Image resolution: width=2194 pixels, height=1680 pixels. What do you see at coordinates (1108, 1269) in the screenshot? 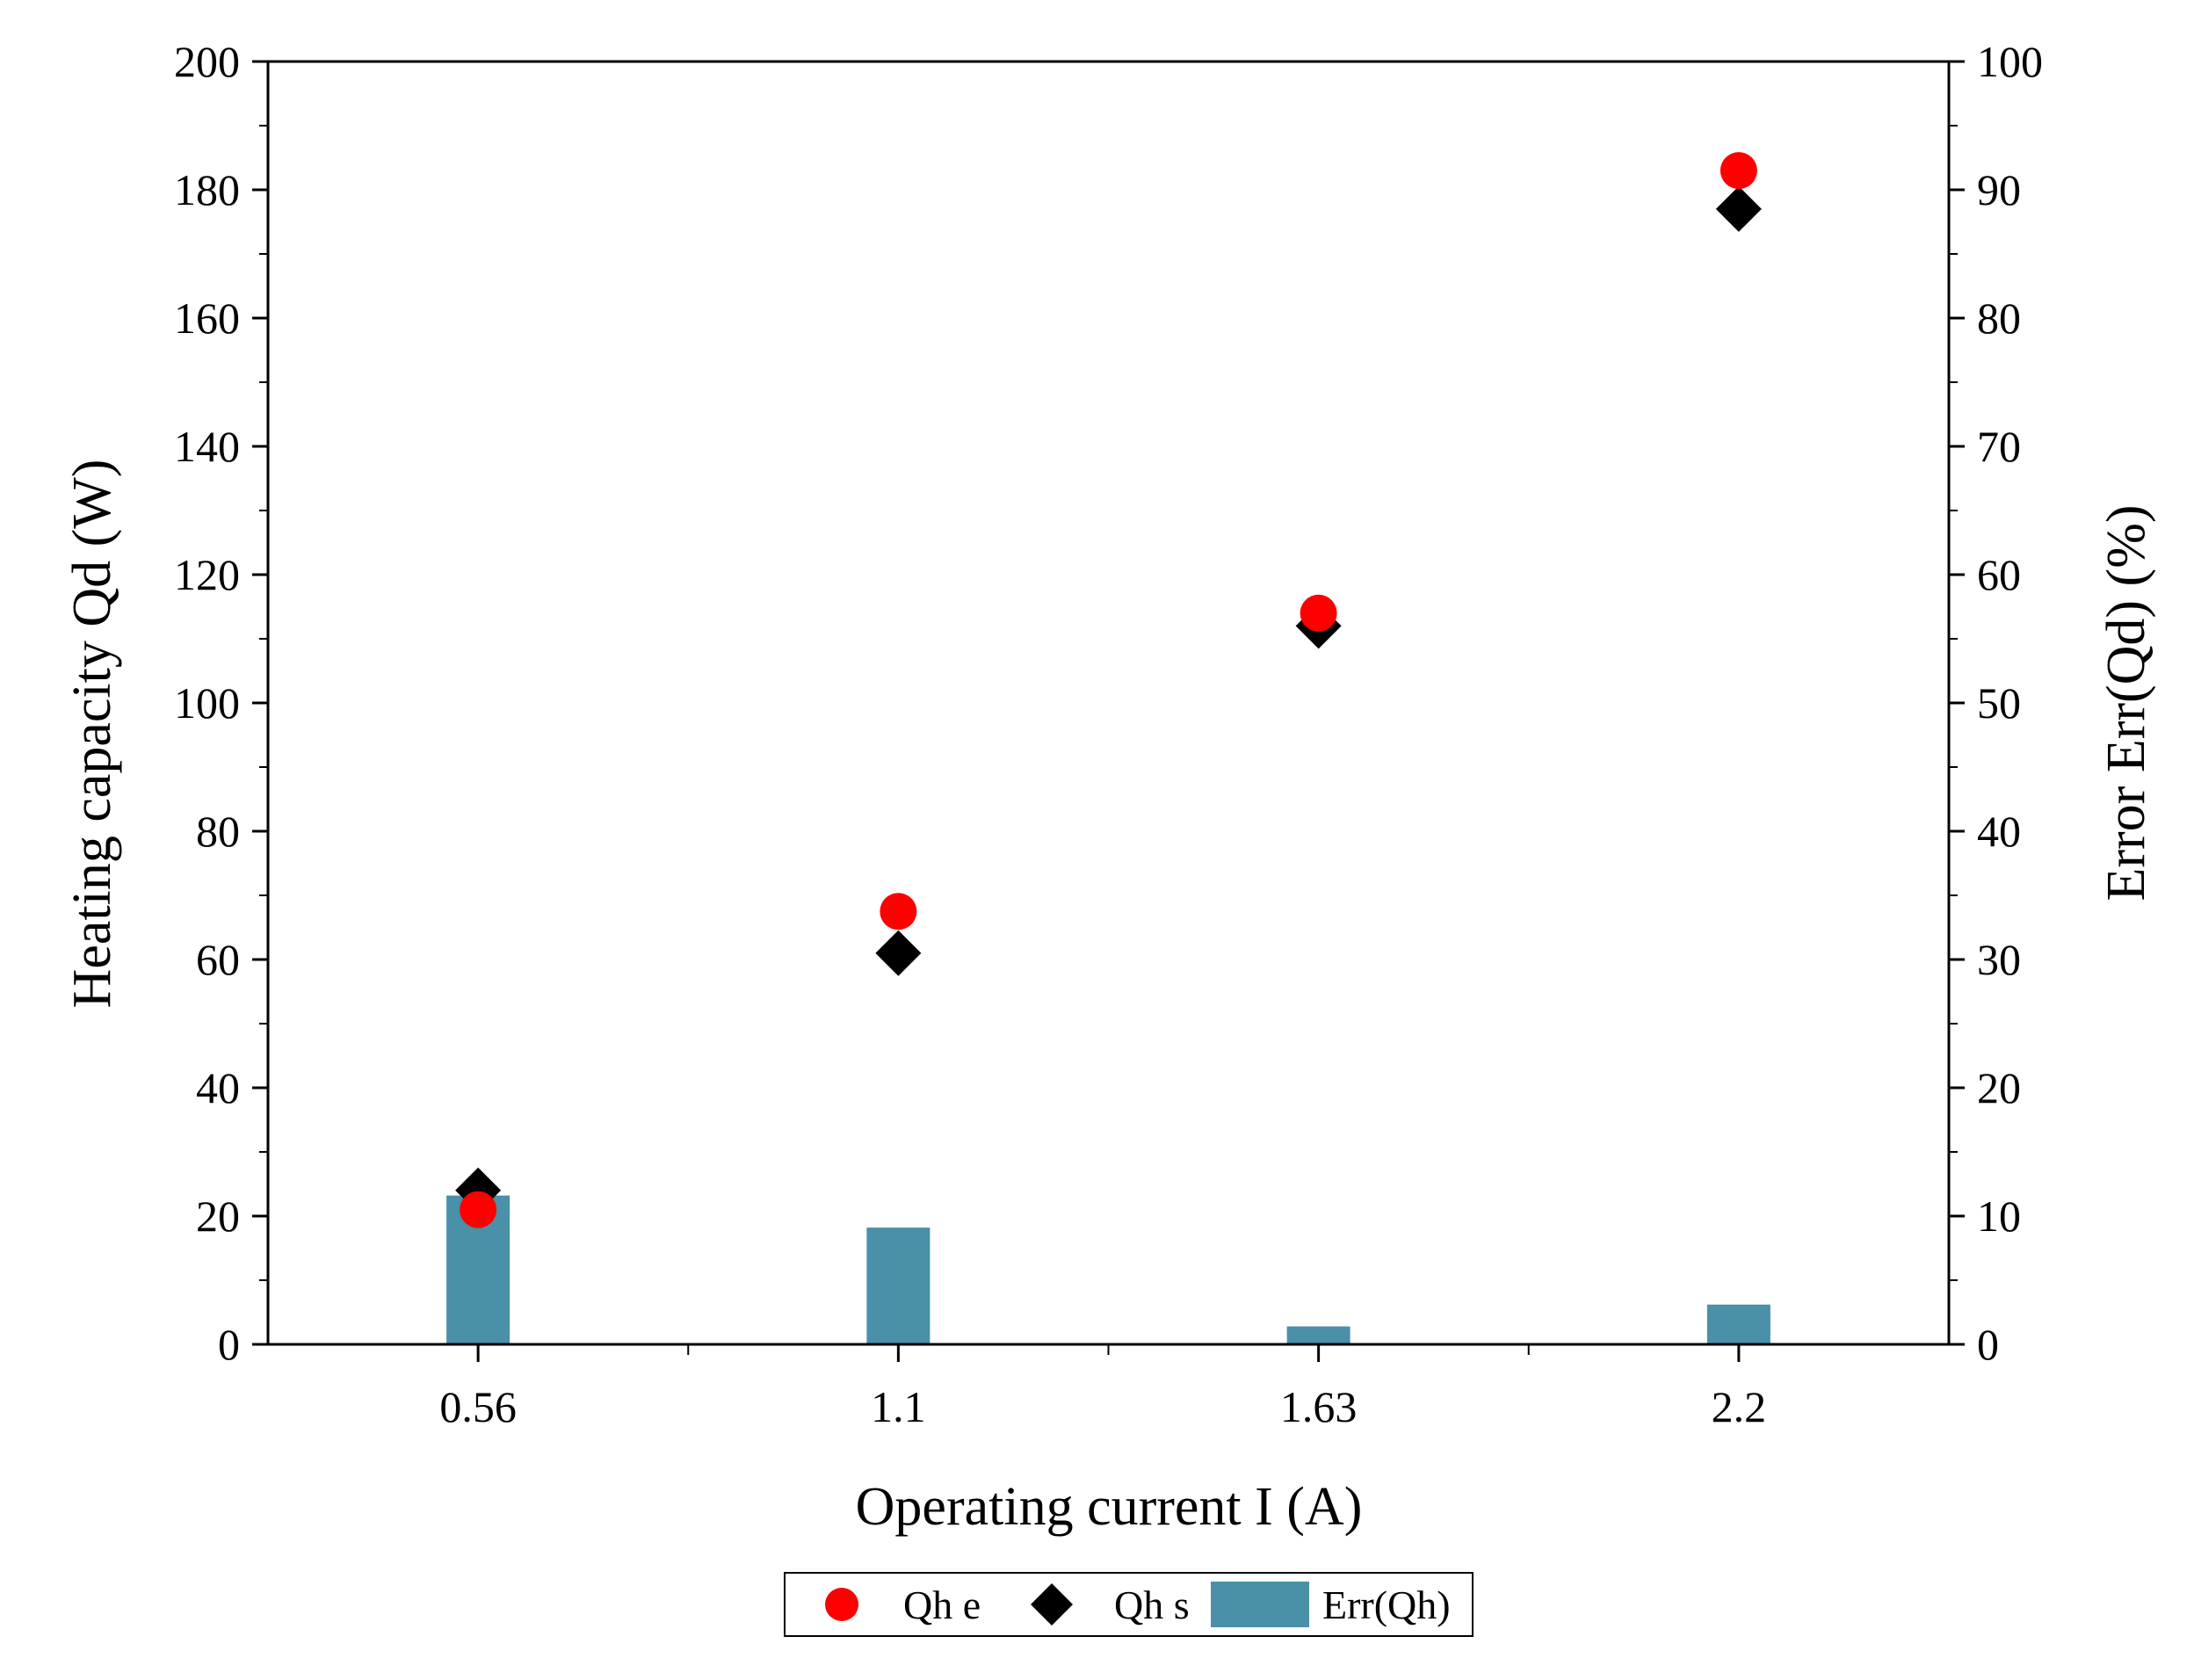
I see `bars-layer` at bounding box center [1108, 1269].